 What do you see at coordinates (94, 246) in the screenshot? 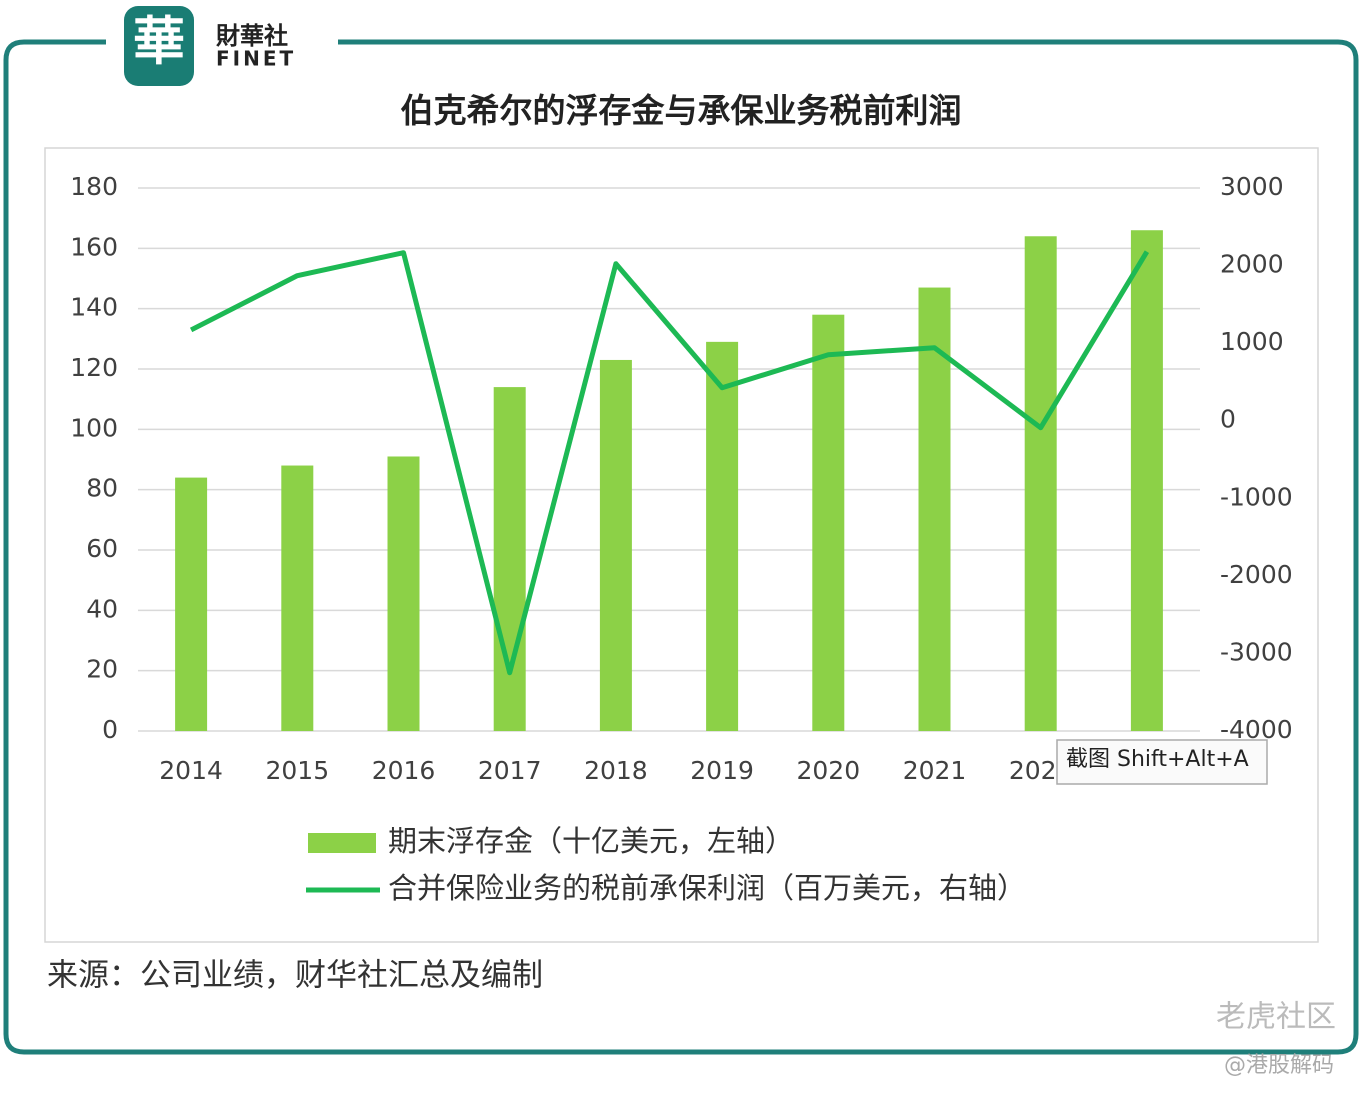
I see `y-tick-label: 160` at bounding box center [94, 246].